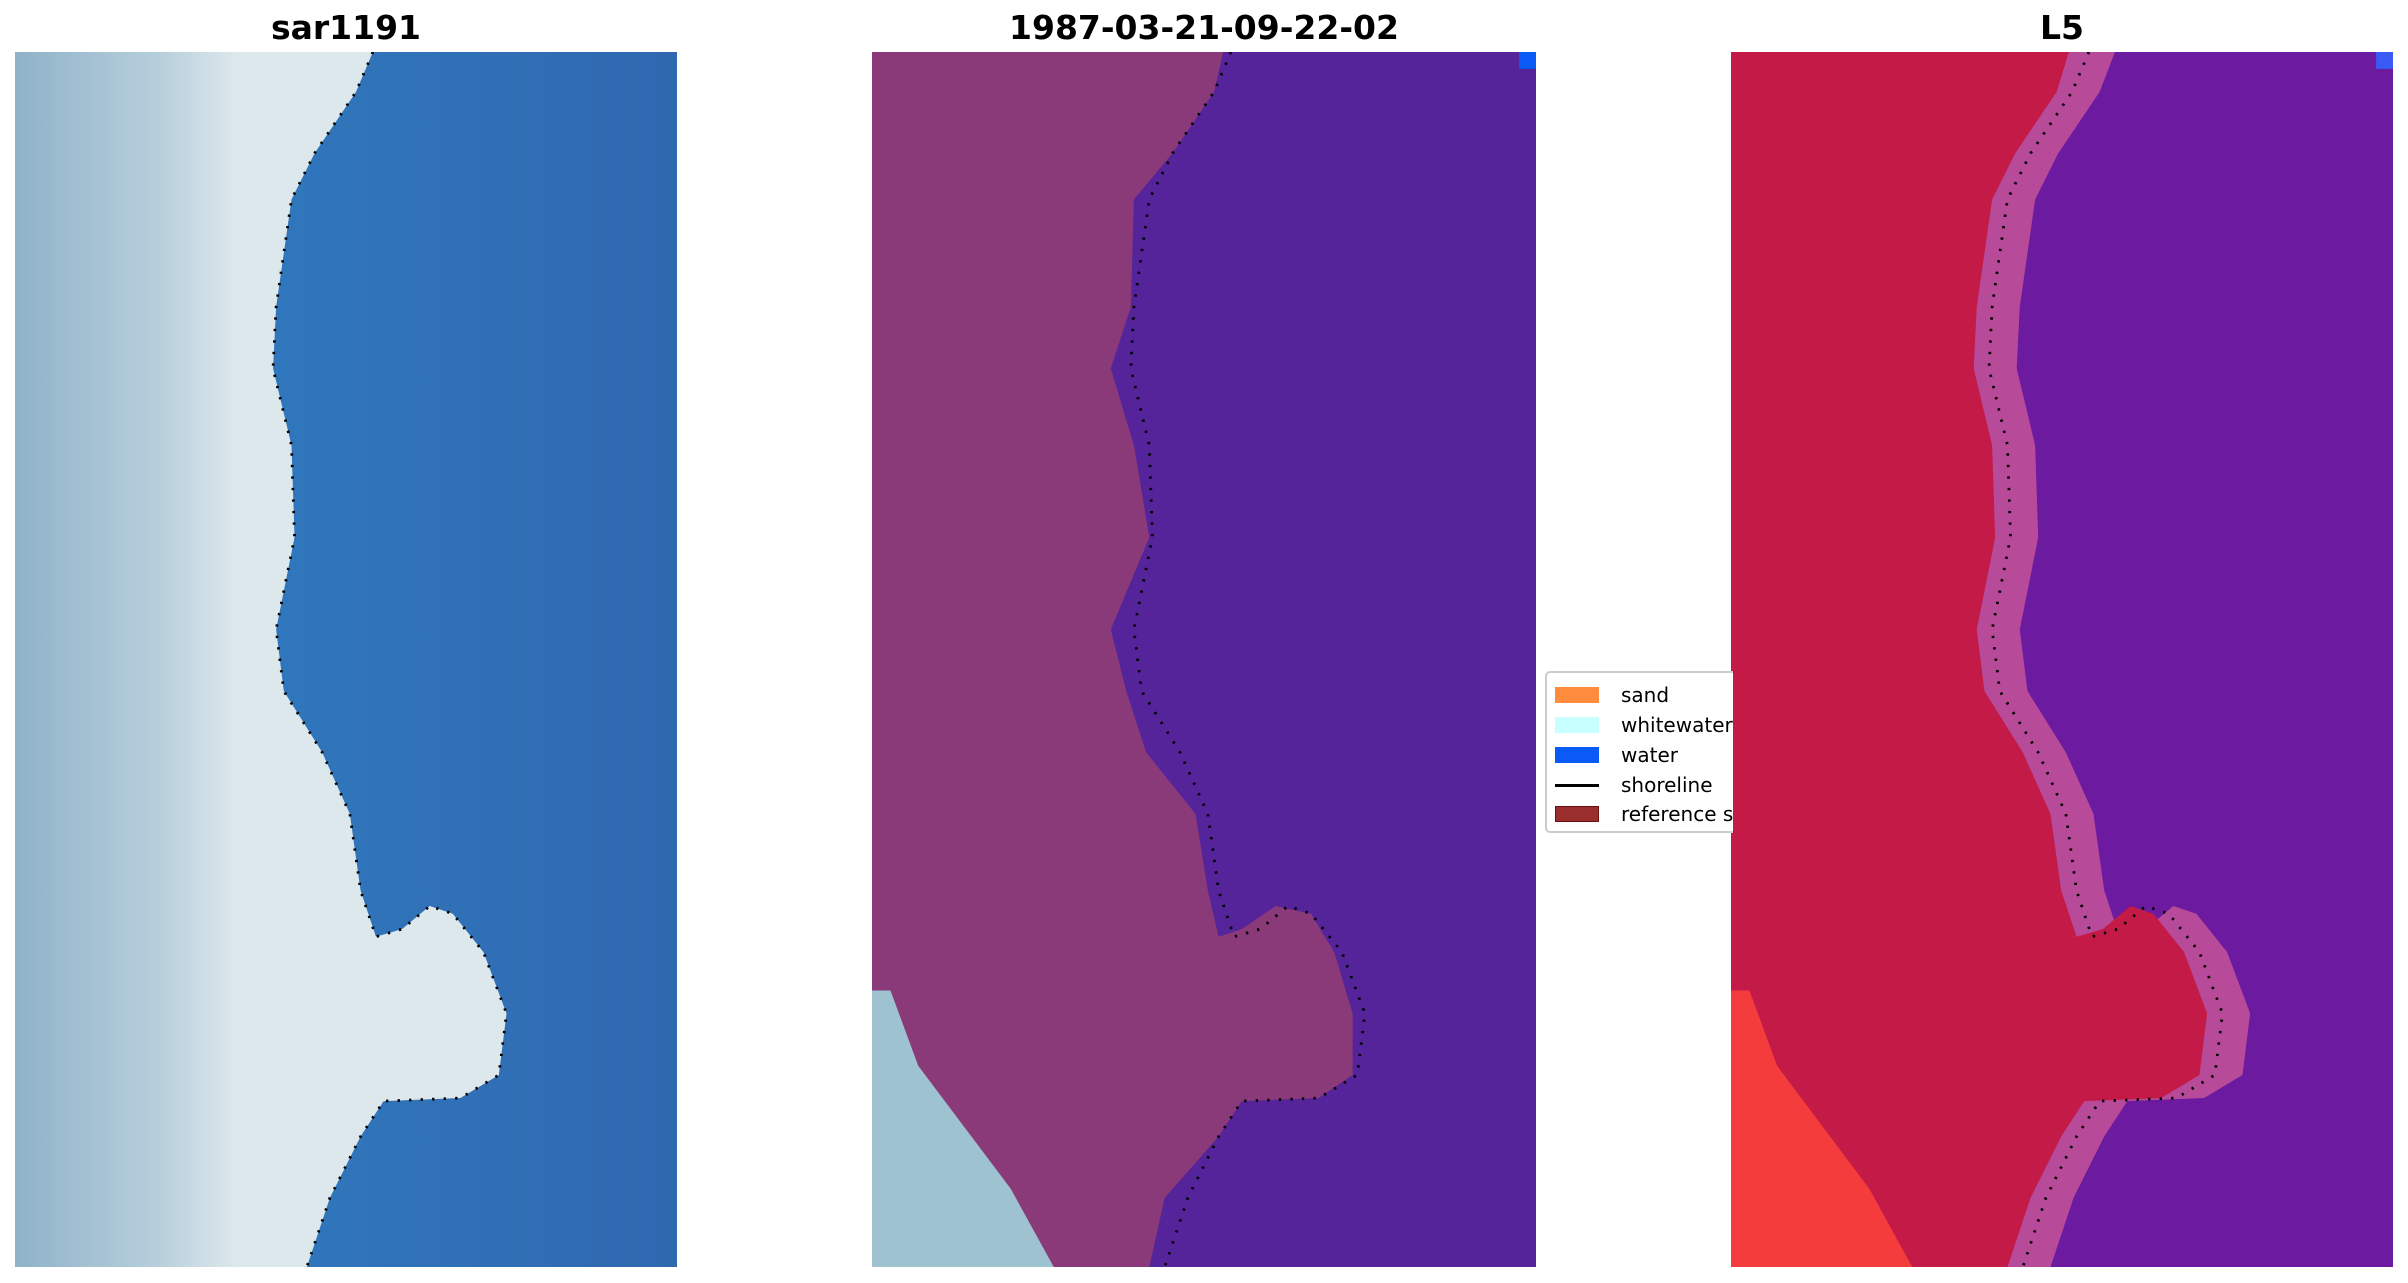 The width and height of the screenshot is (2408, 1283). Describe the element at coordinates (1645, 695) in the screenshot. I see `legend-label: sand` at that location.